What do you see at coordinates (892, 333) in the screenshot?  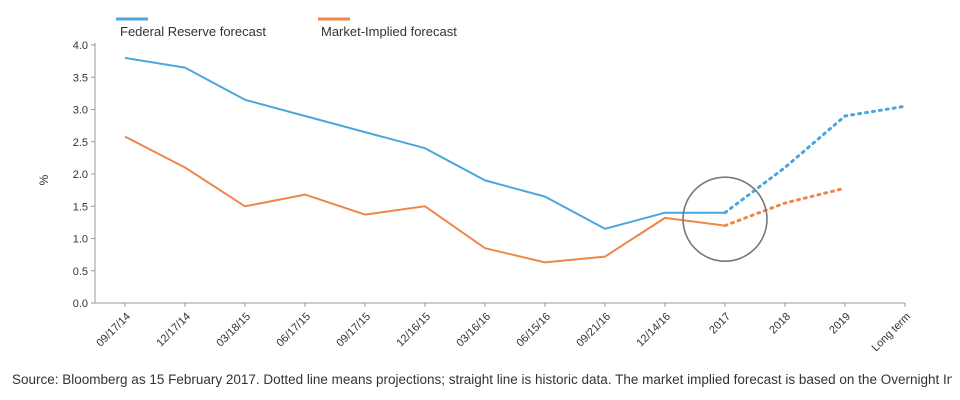 I see `x-tick-label: Long term` at bounding box center [892, 333].